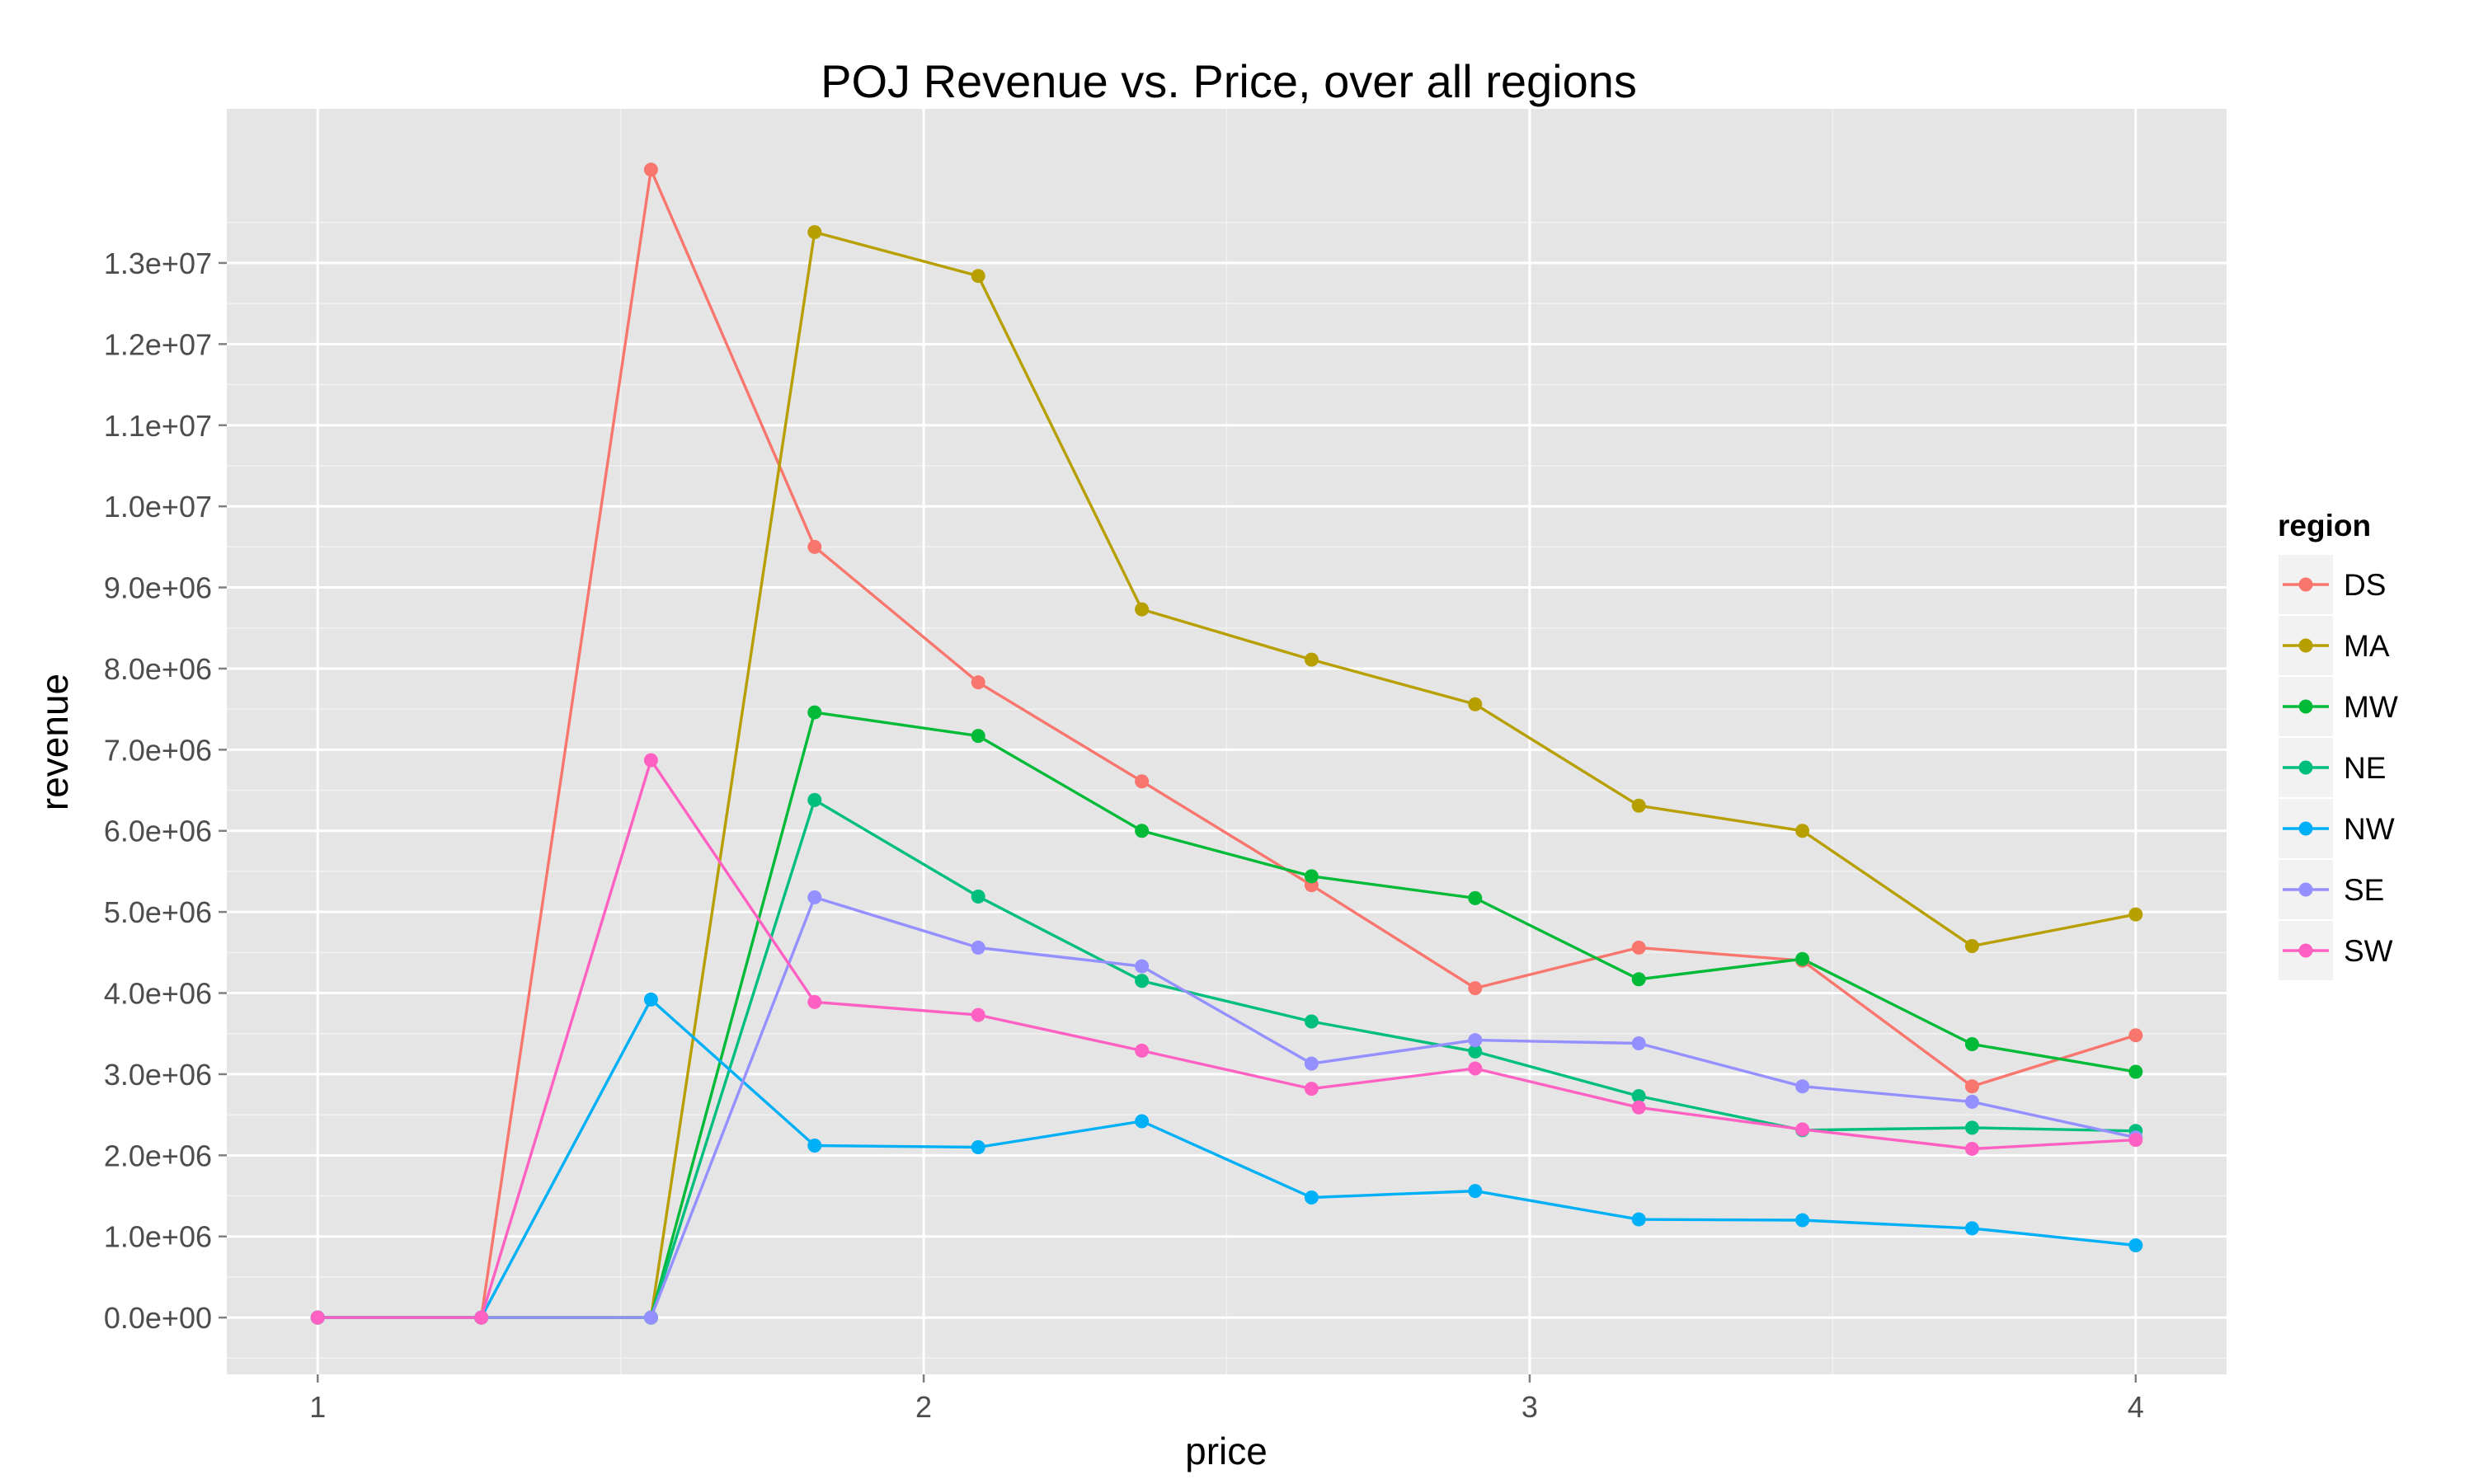 This screenshot has width=2474, height=1484. Describe the element at coordinates (1530, 1407) in the screenshot. I see `x-tick-label: 3` at that location.